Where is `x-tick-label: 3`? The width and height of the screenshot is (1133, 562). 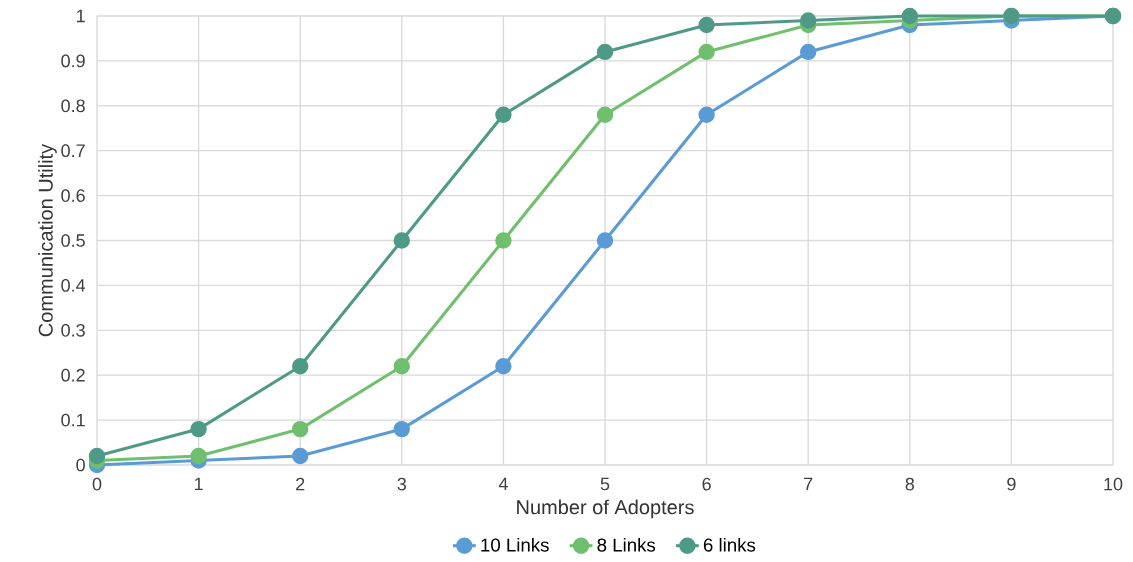
x-tick-label: 3 is located at coordinates (402, 484).